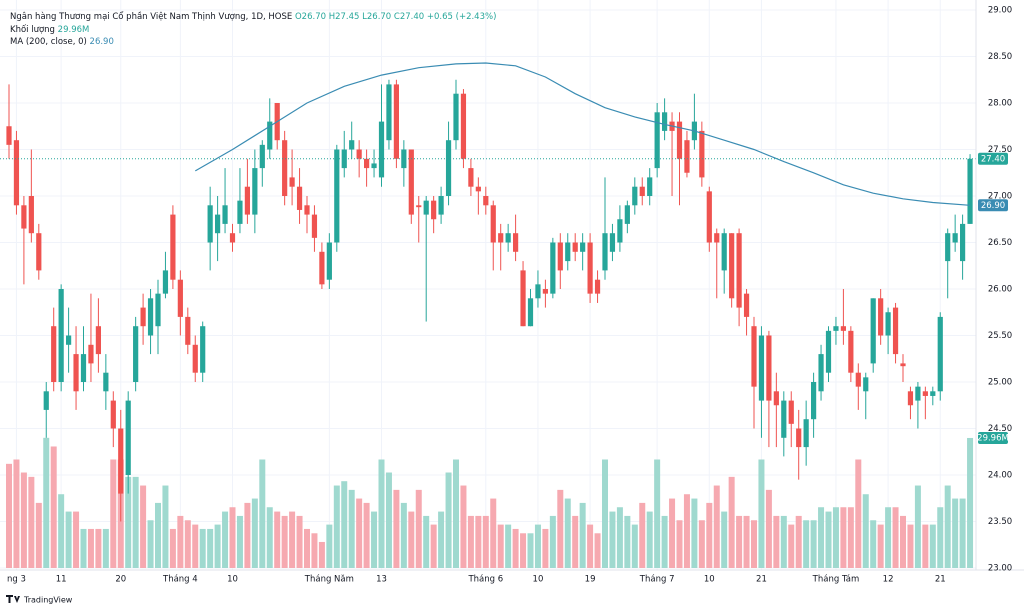 Image resolution: width=1024 pixels, height=611 pixels. What do you see at coordinates (836, 580) in the screenshot?
I see `x-tick-label: Tháng Tám` at bounding box center [836, 580].